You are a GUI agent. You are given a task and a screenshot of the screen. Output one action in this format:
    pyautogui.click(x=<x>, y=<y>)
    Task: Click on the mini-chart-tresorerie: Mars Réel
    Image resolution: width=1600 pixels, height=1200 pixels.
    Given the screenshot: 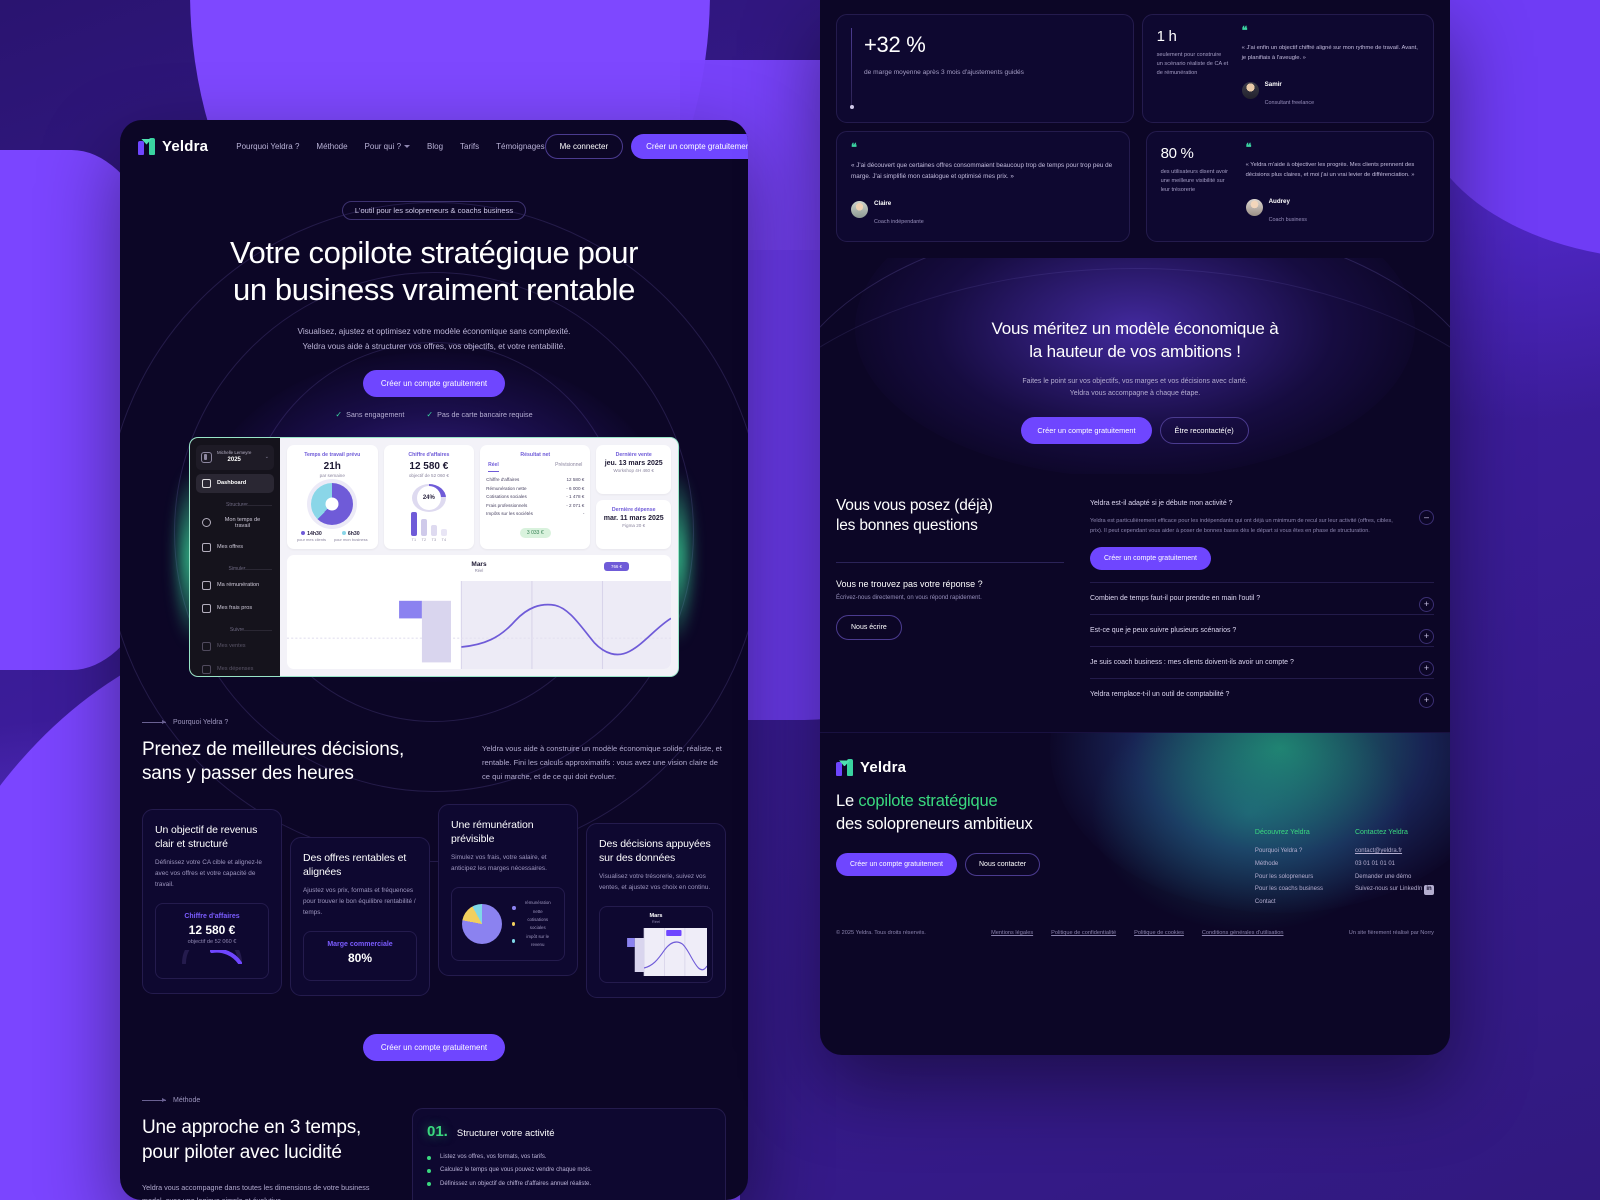 What is the action you would take?
    pyautogui.click(x=656, y=945)
    